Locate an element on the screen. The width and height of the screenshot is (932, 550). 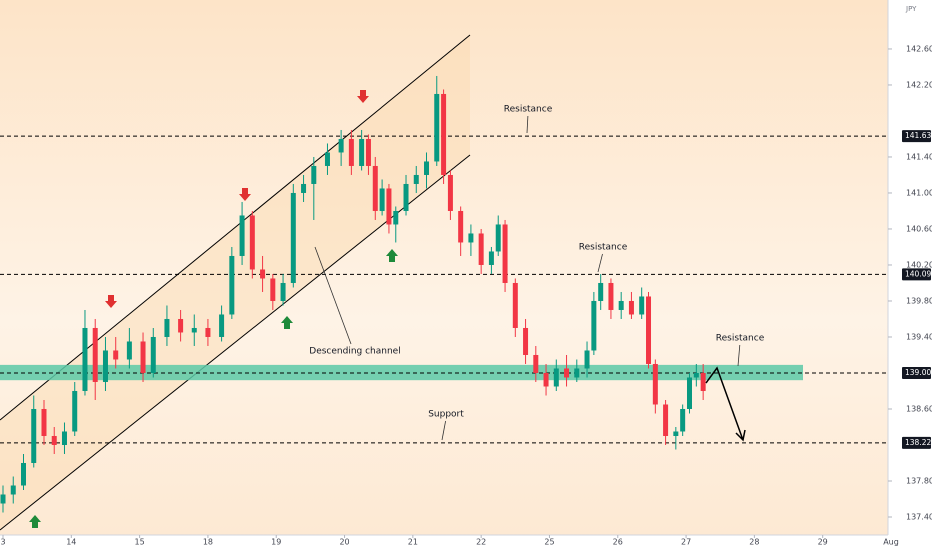
y-tick-label: 139.400 is located at coordinates (919, 336).